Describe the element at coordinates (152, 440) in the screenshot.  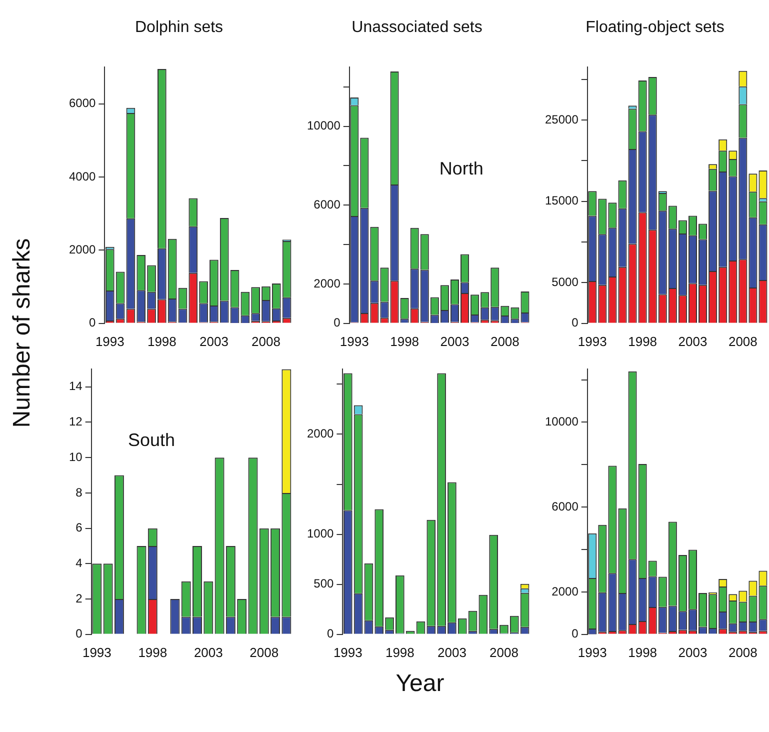
I see `annotation: South` at that location.